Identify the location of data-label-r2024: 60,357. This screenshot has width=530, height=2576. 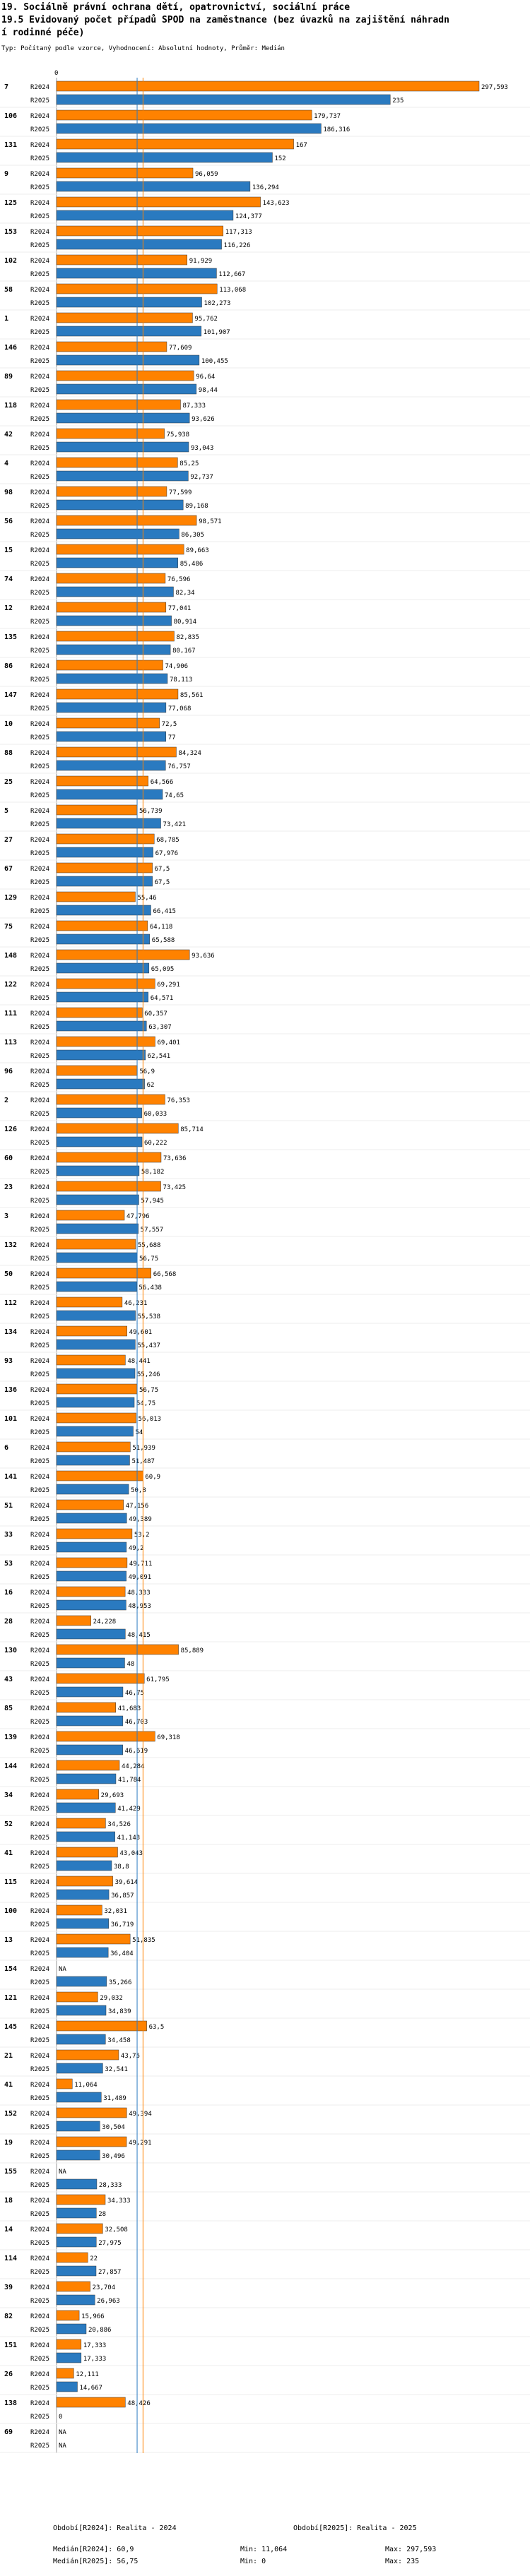
(155, 1014).